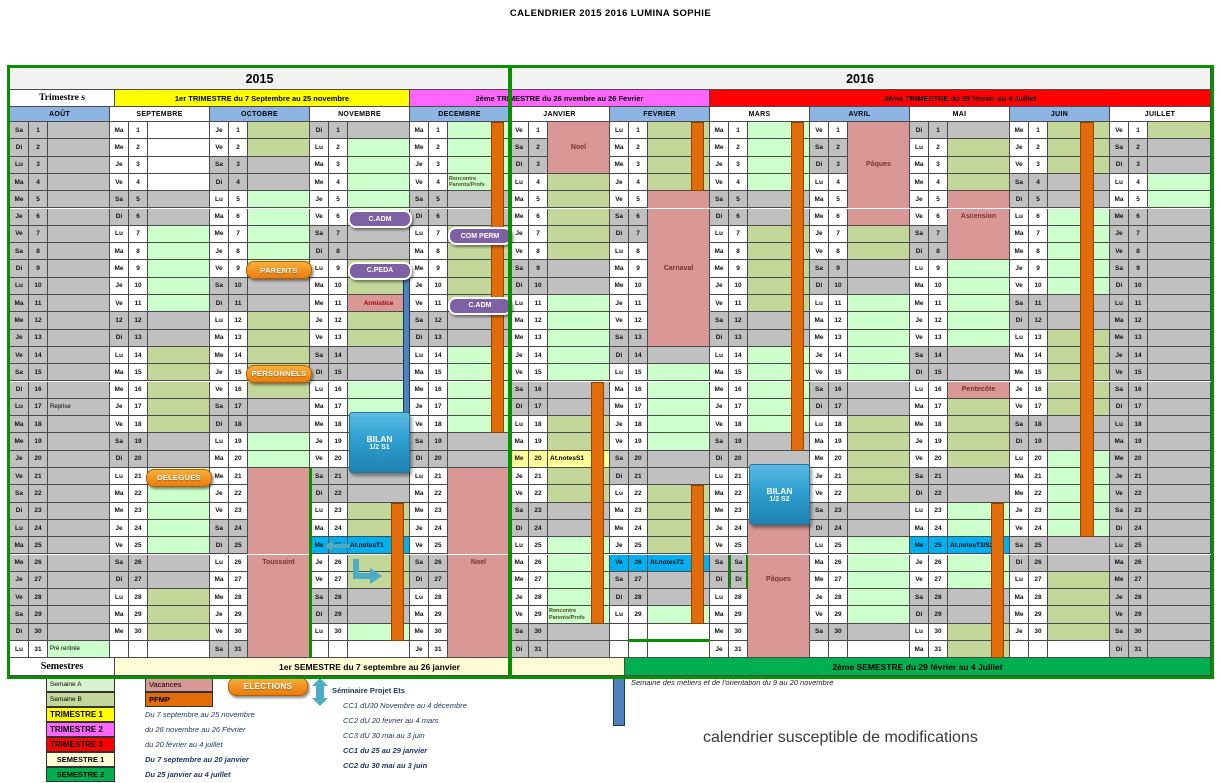 The image size is (1221, 783). I want to click on day-number-cell: 28, so click(938, 598).